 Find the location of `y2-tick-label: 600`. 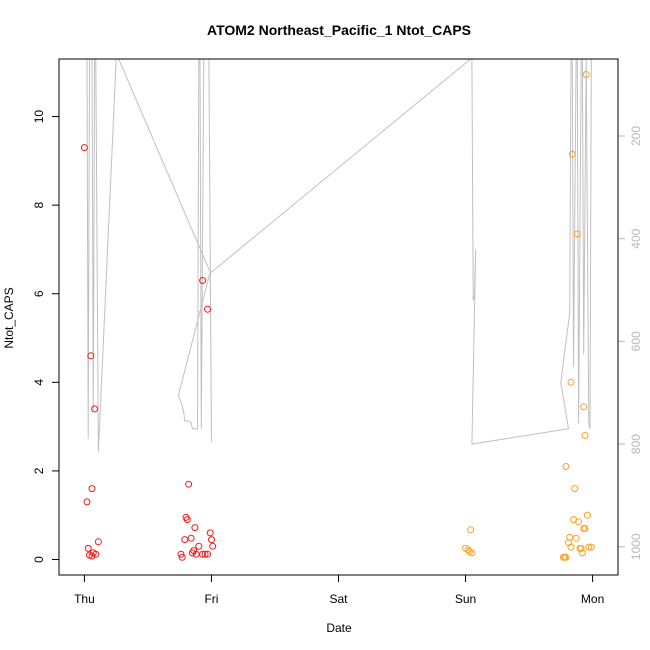

y2-tick-label: 600 is located at coordinates (636, 341).